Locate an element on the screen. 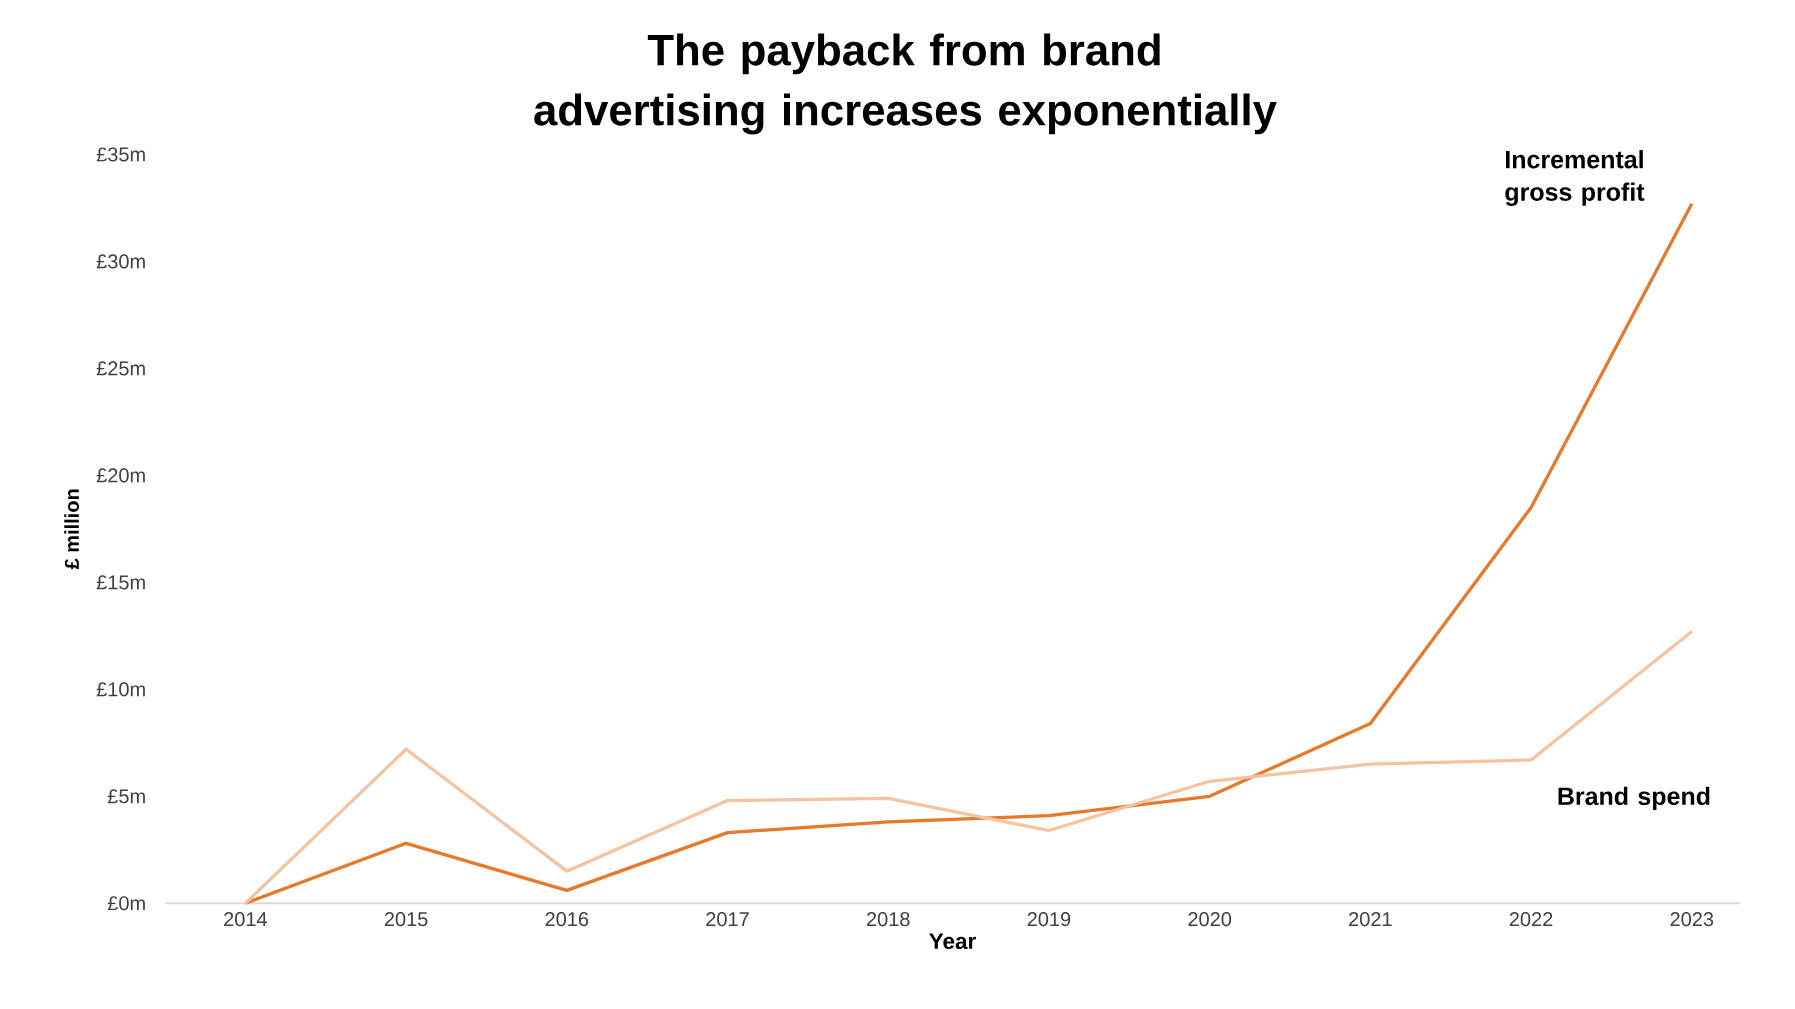 This screenshot has width=1795, height=1009. x-tick-label: 2019 is located at coordinates (1049, 919).